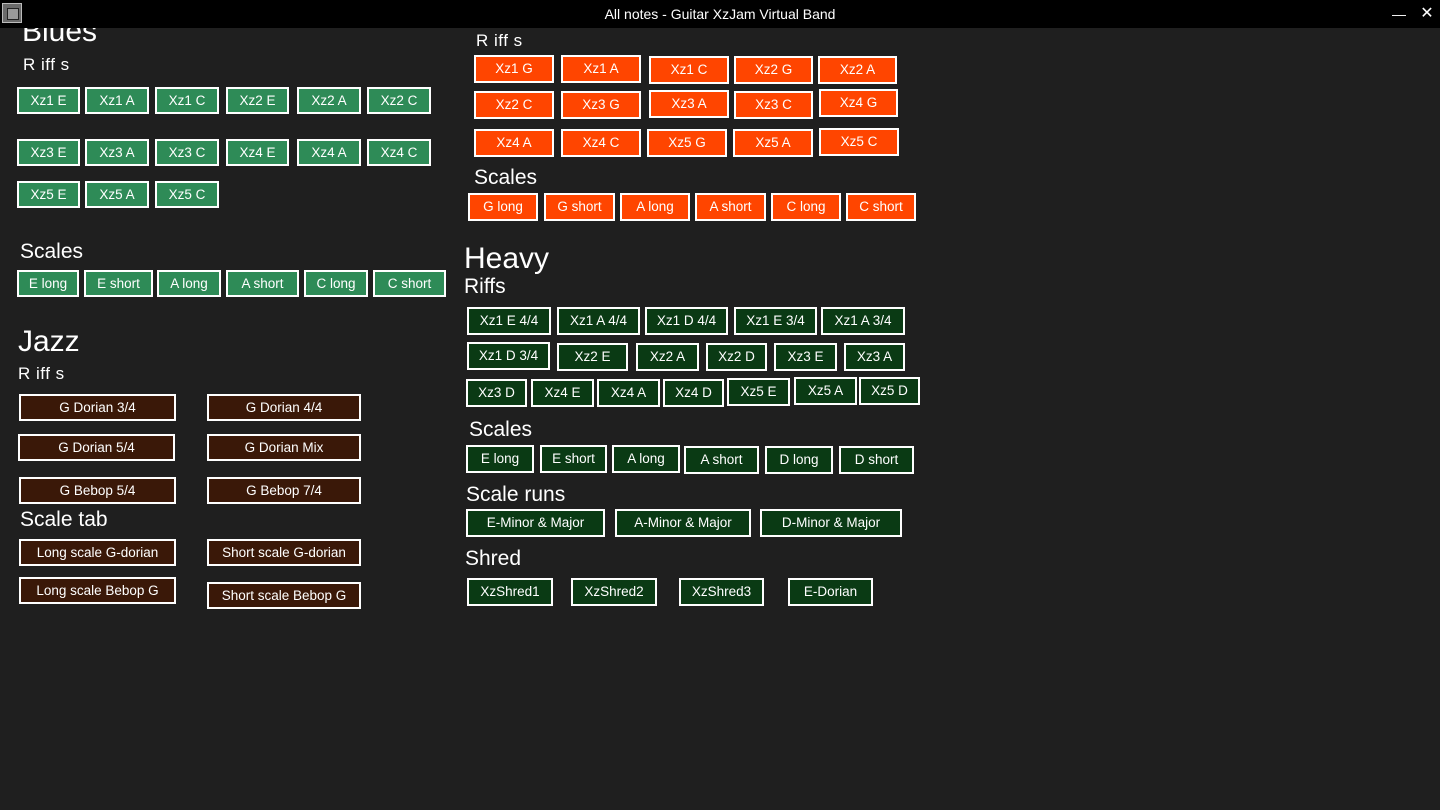 Image resolution: width=1440 pixels, height=810 pixels. I want to click on blues-riffs-heading: R iff s, so click(46, 64).